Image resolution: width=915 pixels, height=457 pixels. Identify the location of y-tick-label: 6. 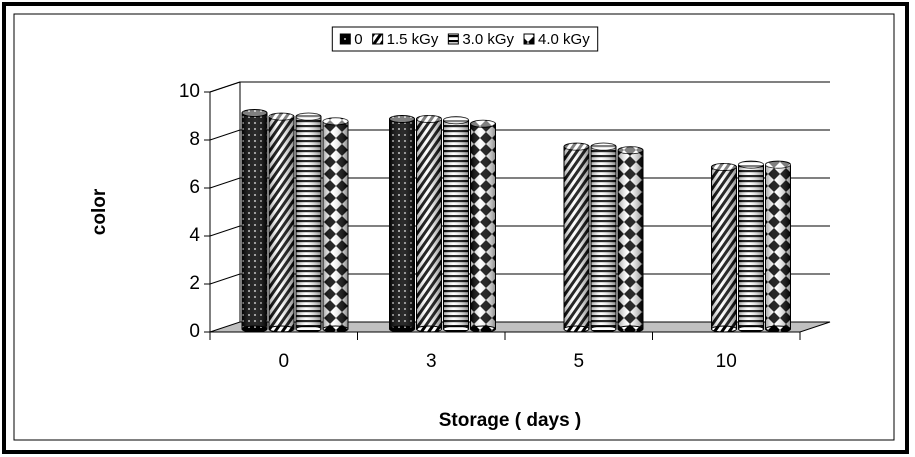
(194, 187).